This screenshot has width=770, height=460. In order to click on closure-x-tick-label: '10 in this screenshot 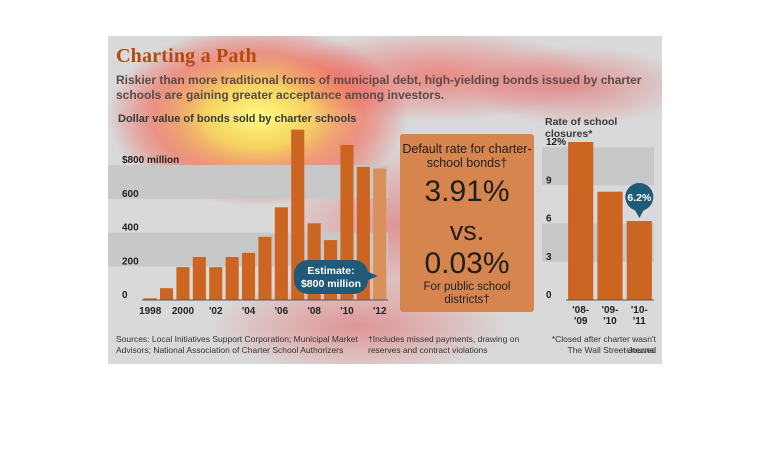, I will do `click(610, 321)`.